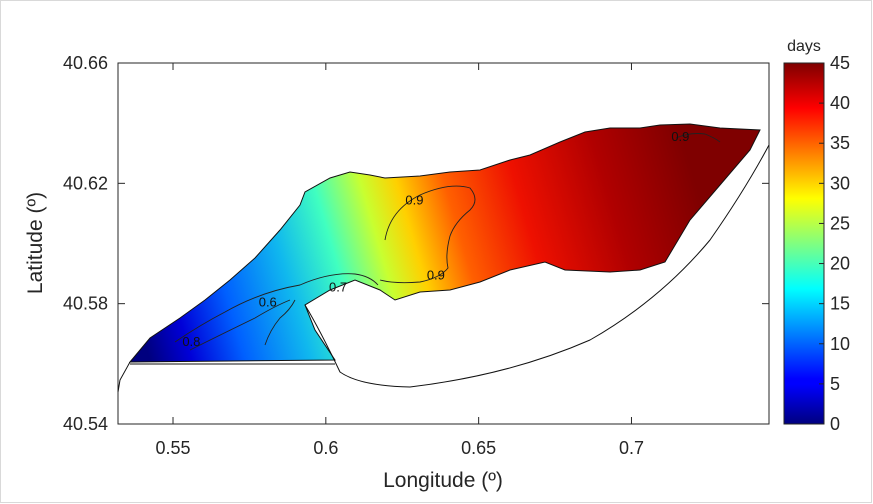 This screenshot has height=504, width=873. I want to click on y-tick-label: 40.66, so click(85, 63).